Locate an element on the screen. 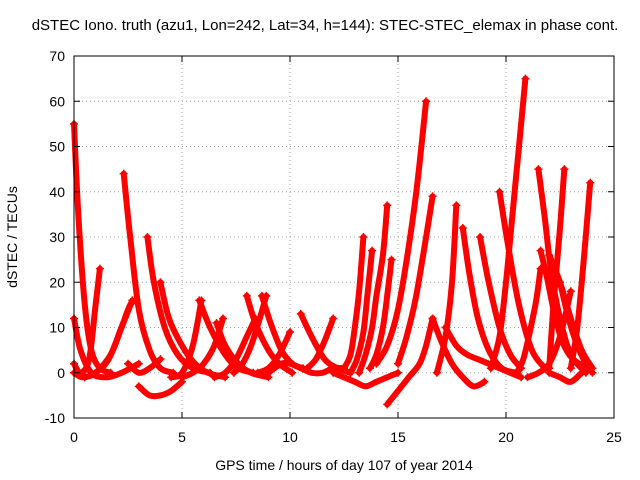 This screenshot has height=480, width=640. y-tick-label: 40 is located at coordinates (57, 192).